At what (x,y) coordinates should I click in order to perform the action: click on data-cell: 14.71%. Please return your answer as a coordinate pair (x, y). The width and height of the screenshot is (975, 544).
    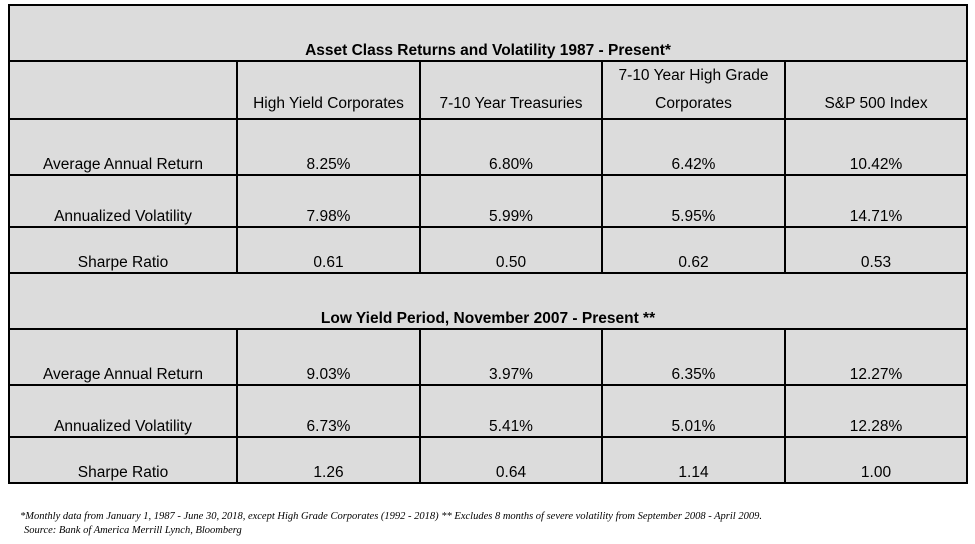
    Looking at the image, I should click on (876, 201).